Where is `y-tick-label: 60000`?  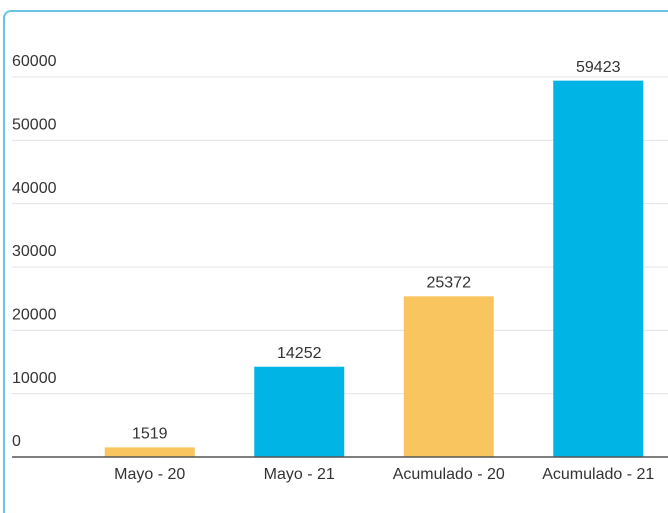
y-tick-label: 60000 is located at coordinates (34, 61).